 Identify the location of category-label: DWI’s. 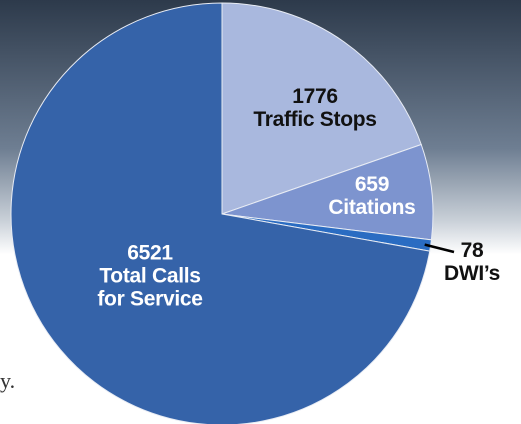
(472, 273).